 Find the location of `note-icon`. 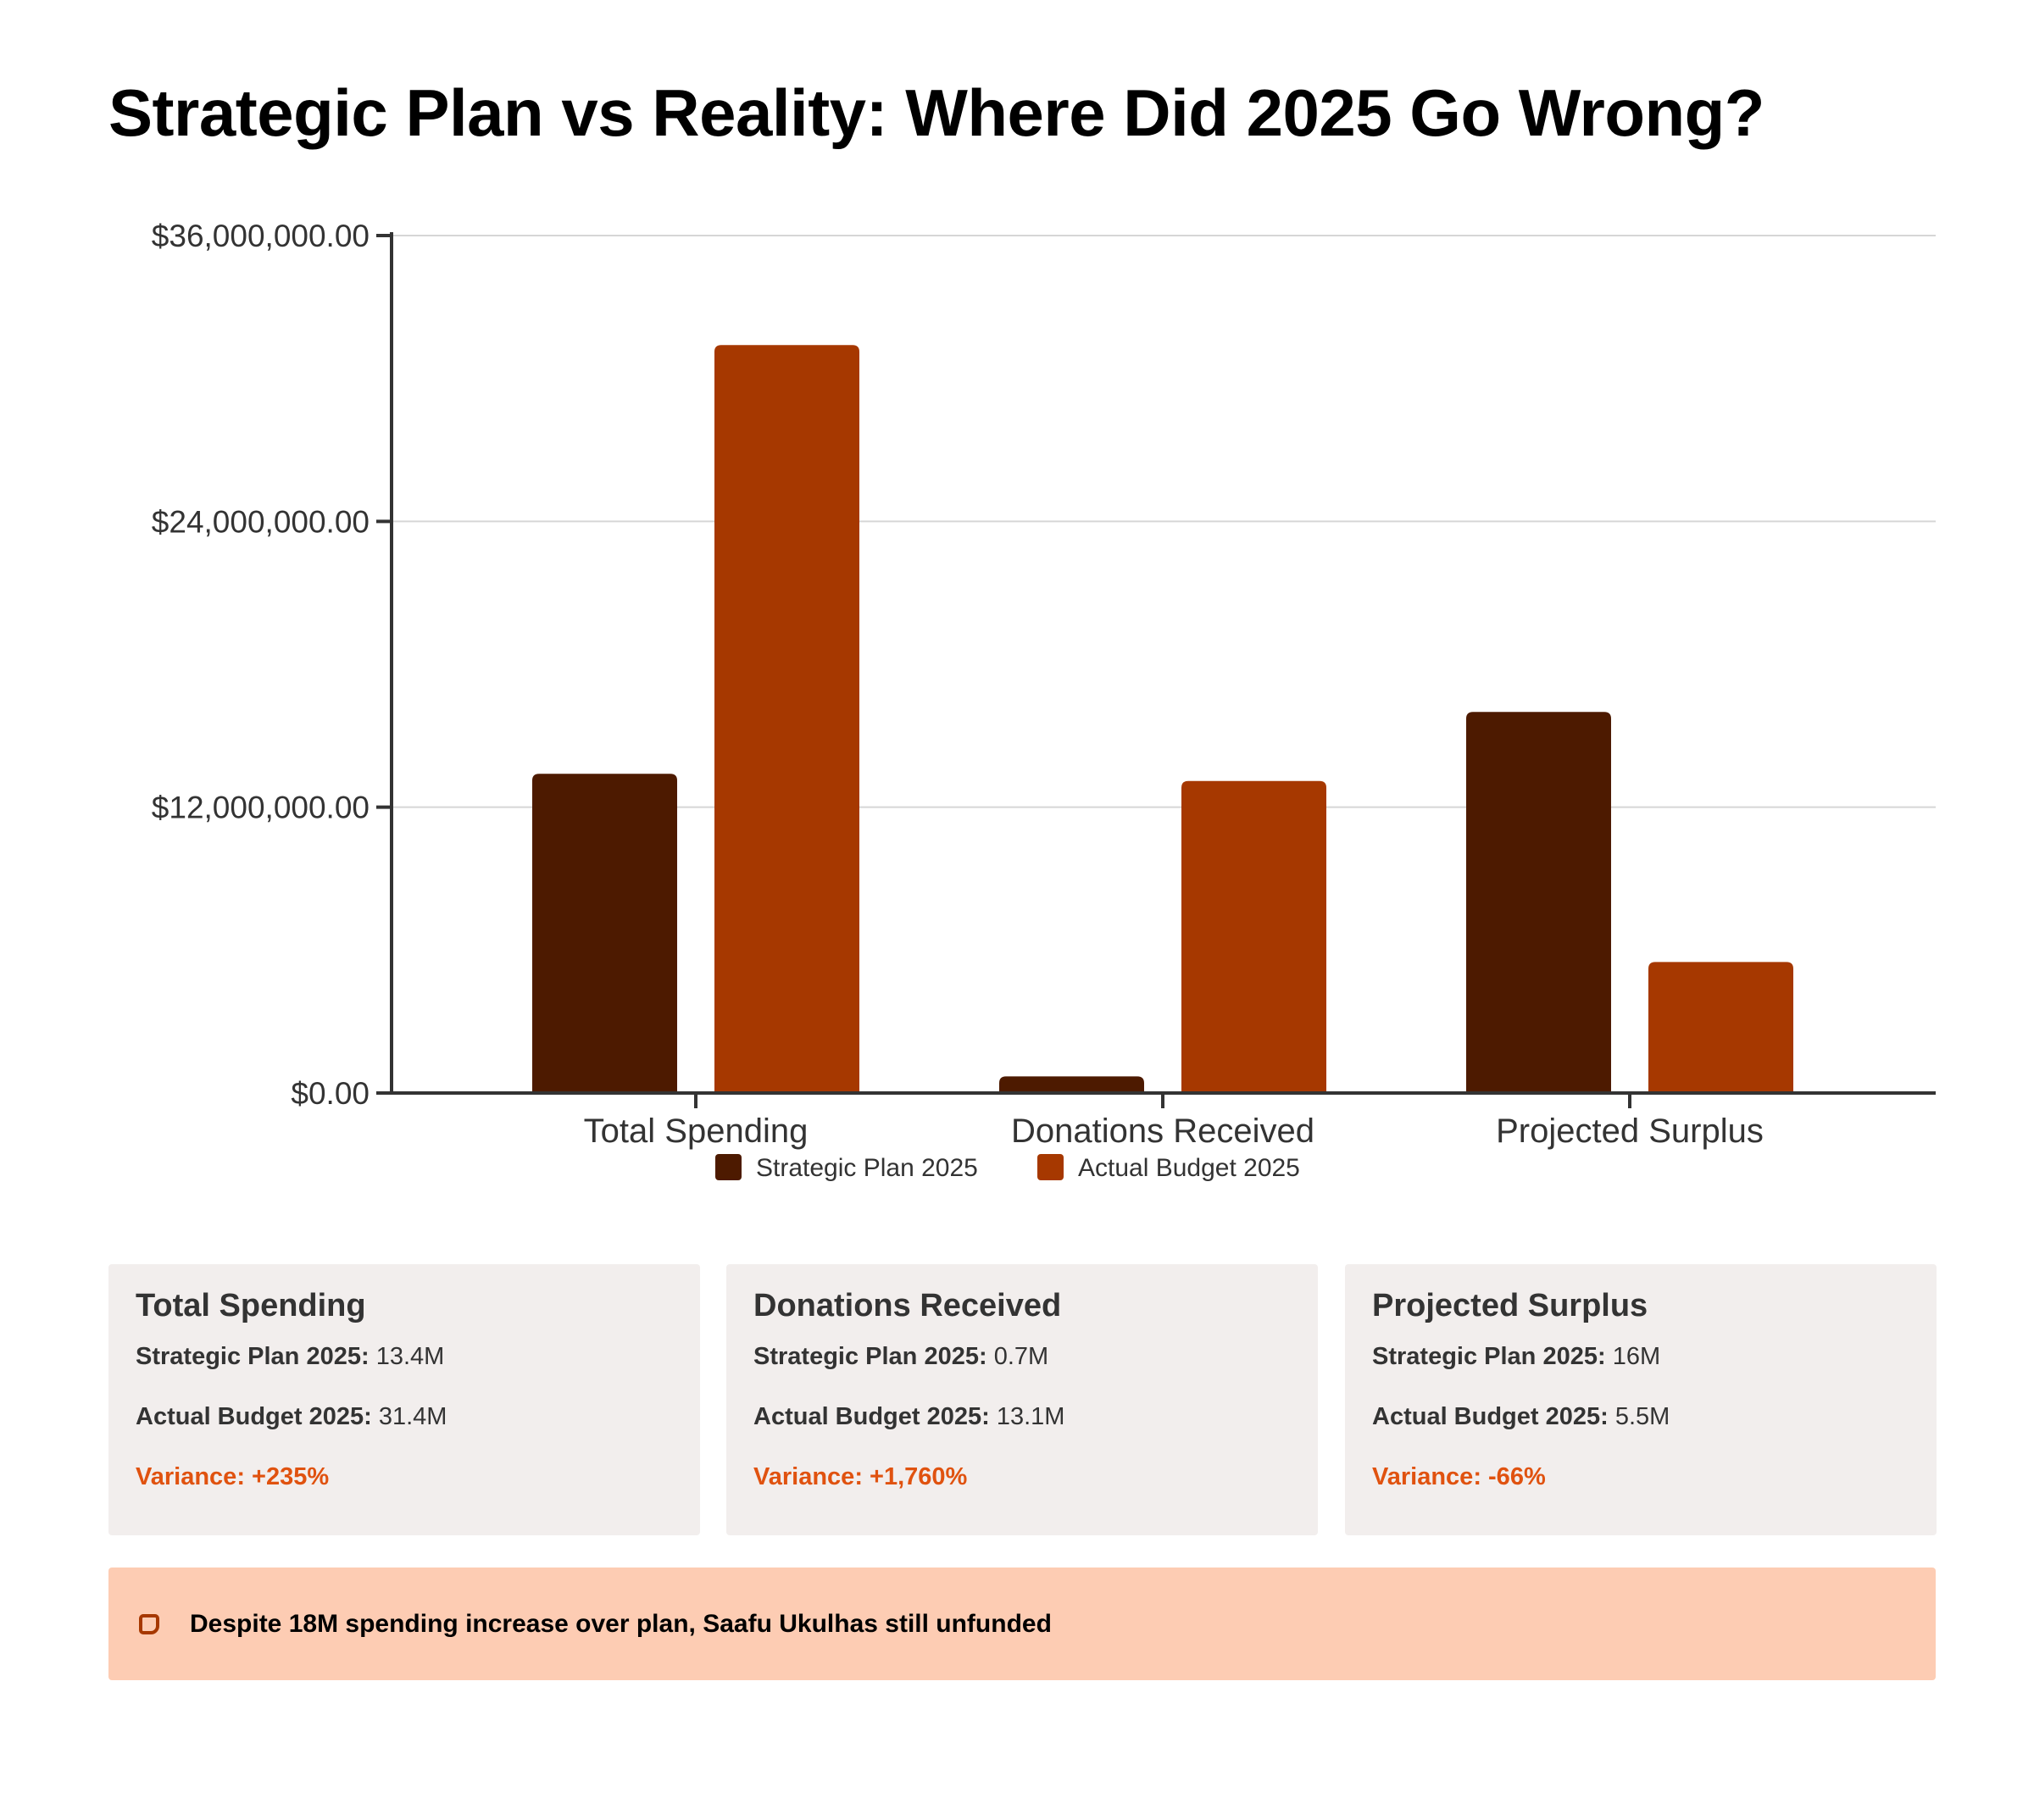

note-icon is located at coordinates (149, 1624).